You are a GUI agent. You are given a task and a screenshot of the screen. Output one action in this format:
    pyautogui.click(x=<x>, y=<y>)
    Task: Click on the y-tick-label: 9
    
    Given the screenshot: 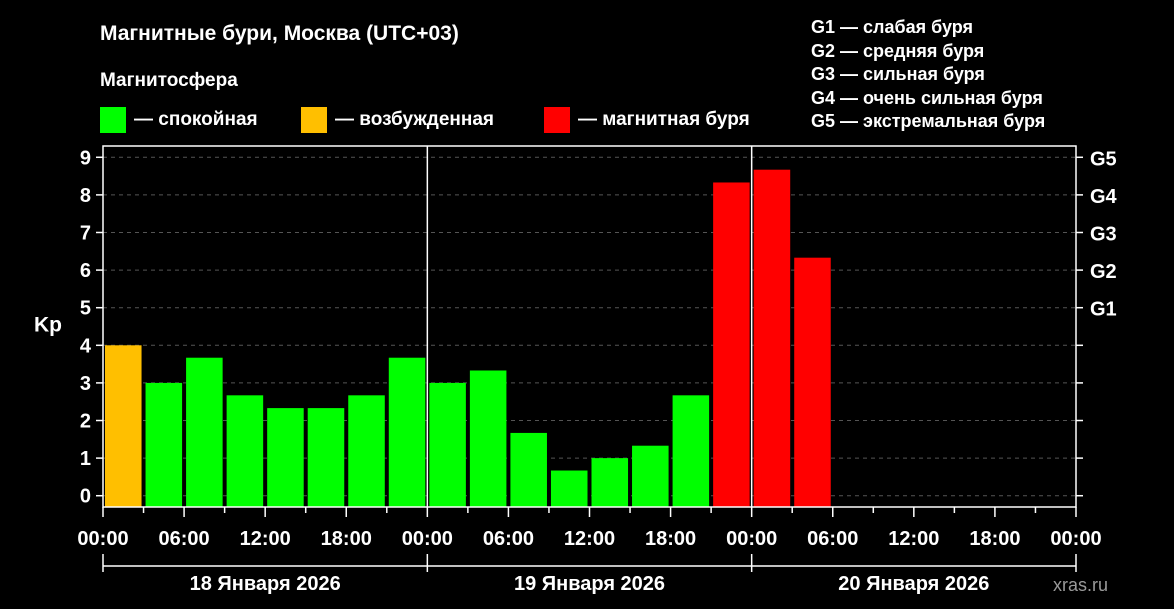 What is the action you would take?
    pyautogui.click(x=85, y=158)
    